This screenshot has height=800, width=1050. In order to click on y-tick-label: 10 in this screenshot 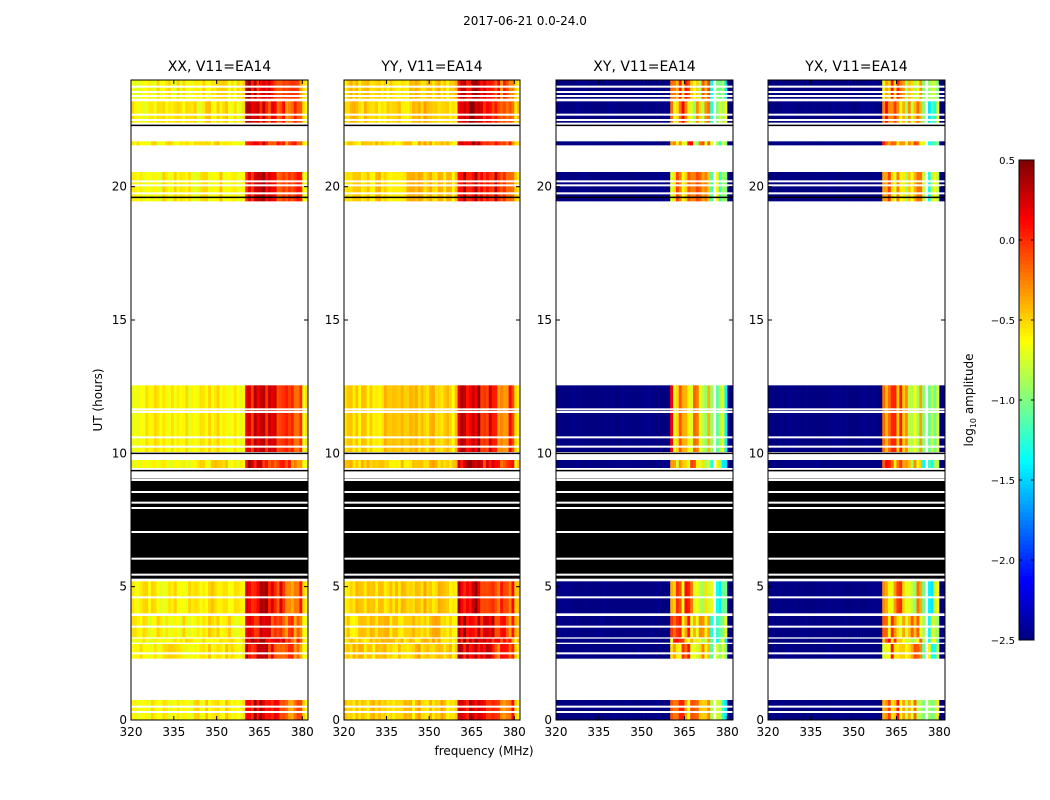, I will do `click(332, 453)`.